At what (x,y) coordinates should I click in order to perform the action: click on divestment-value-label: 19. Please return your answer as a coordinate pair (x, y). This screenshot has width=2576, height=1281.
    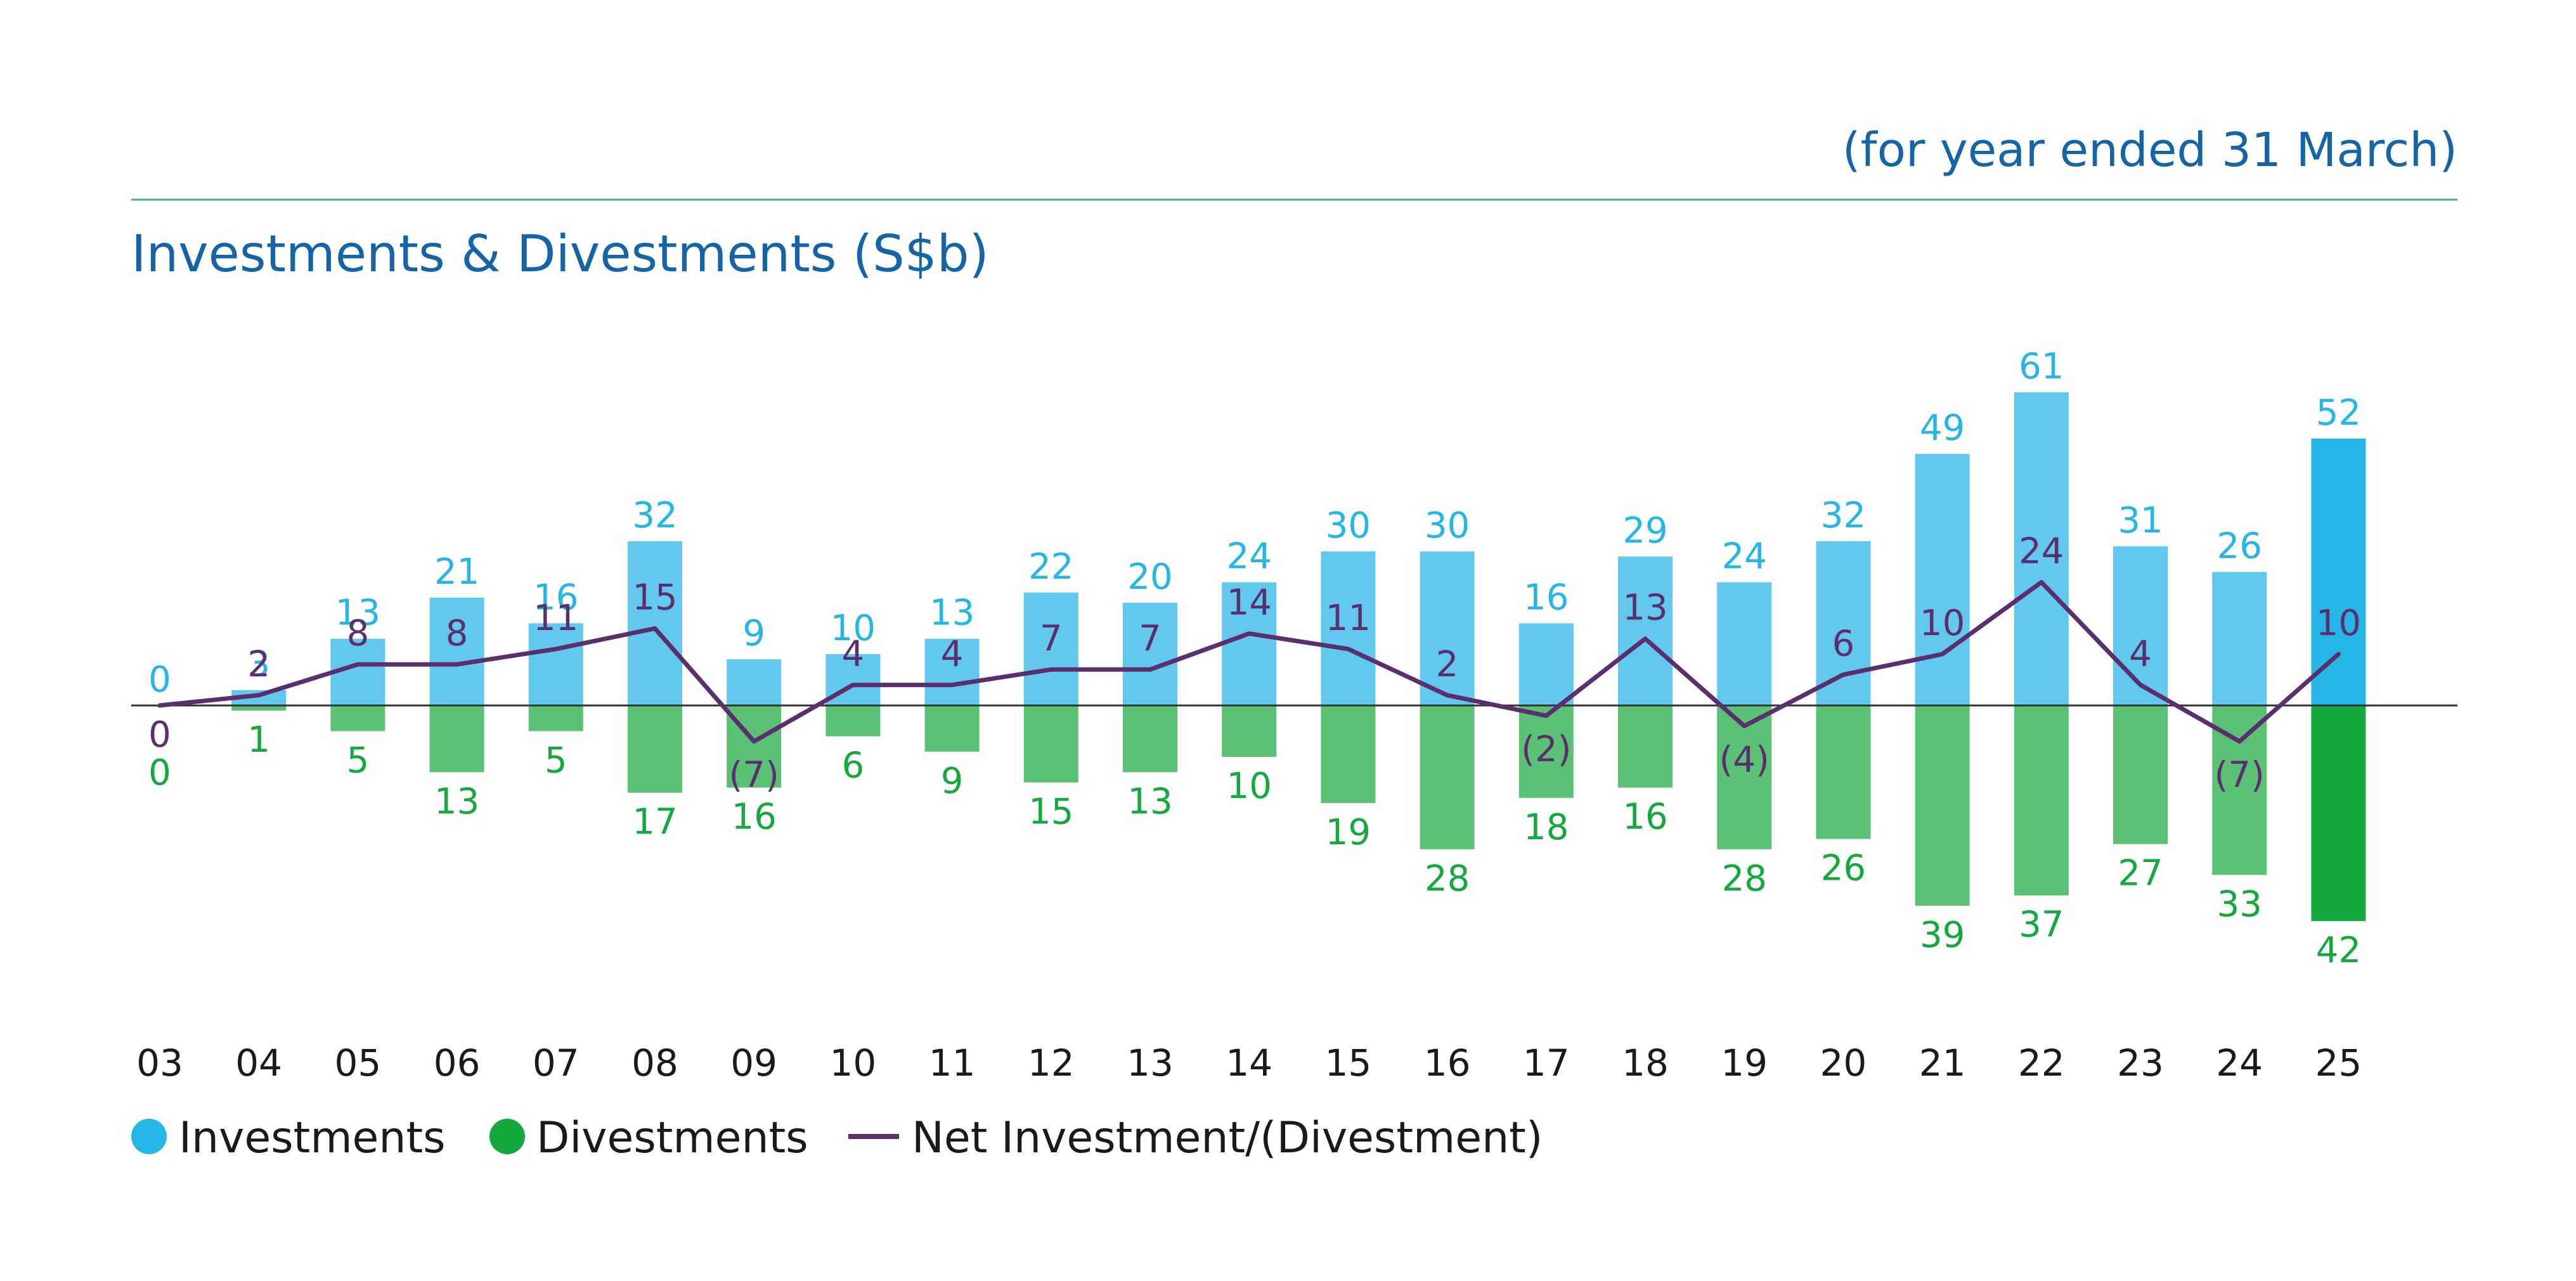
    Looking at the image, I should click on (1348, 832).